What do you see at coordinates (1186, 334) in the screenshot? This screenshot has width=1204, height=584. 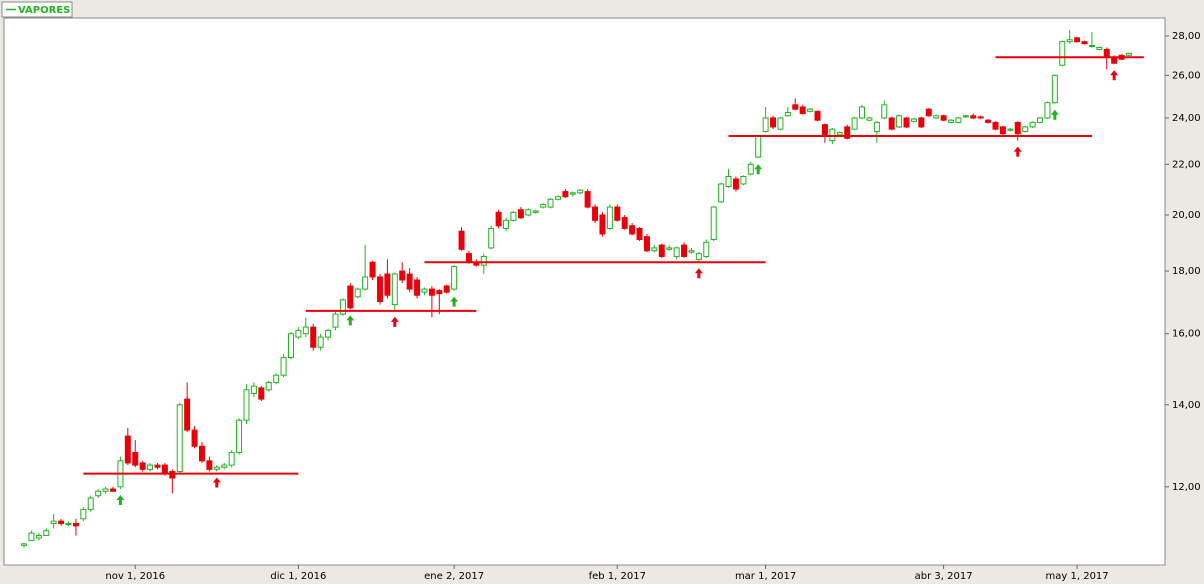 I see `y-tick-label: 16,00` at bounding box center [1186, 334].